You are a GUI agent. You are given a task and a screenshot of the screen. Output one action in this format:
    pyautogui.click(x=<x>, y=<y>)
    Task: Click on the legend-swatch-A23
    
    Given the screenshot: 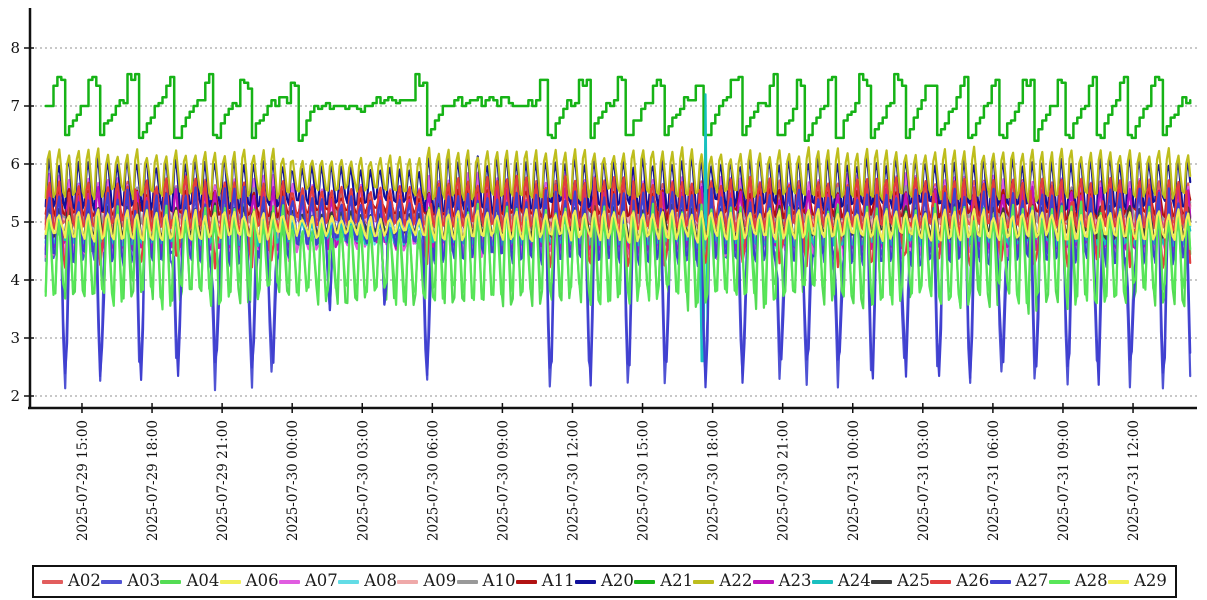 What is the action you would take?
    pyautogui.click(x=763, y=581)
    